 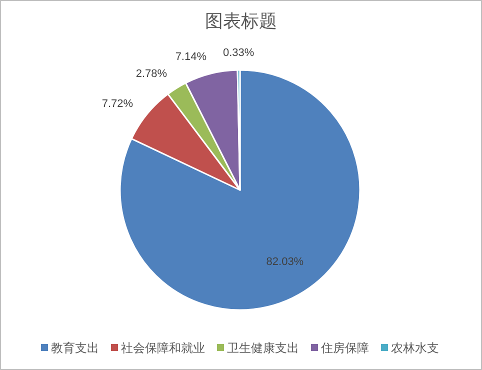 I want to click on data-label: 0.33%, so click(x=238, y=53).